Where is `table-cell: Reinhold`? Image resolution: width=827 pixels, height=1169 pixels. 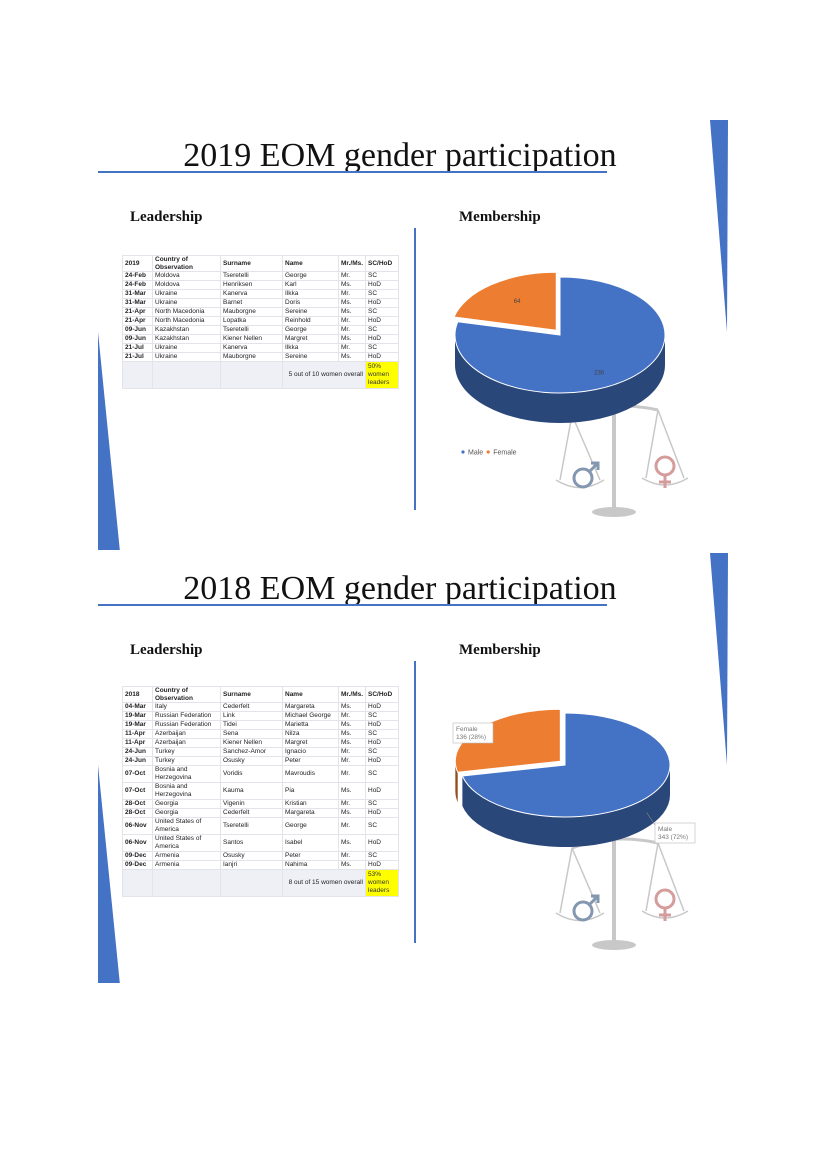 table-cell: Reinhold is located at coordinates (310, 321).